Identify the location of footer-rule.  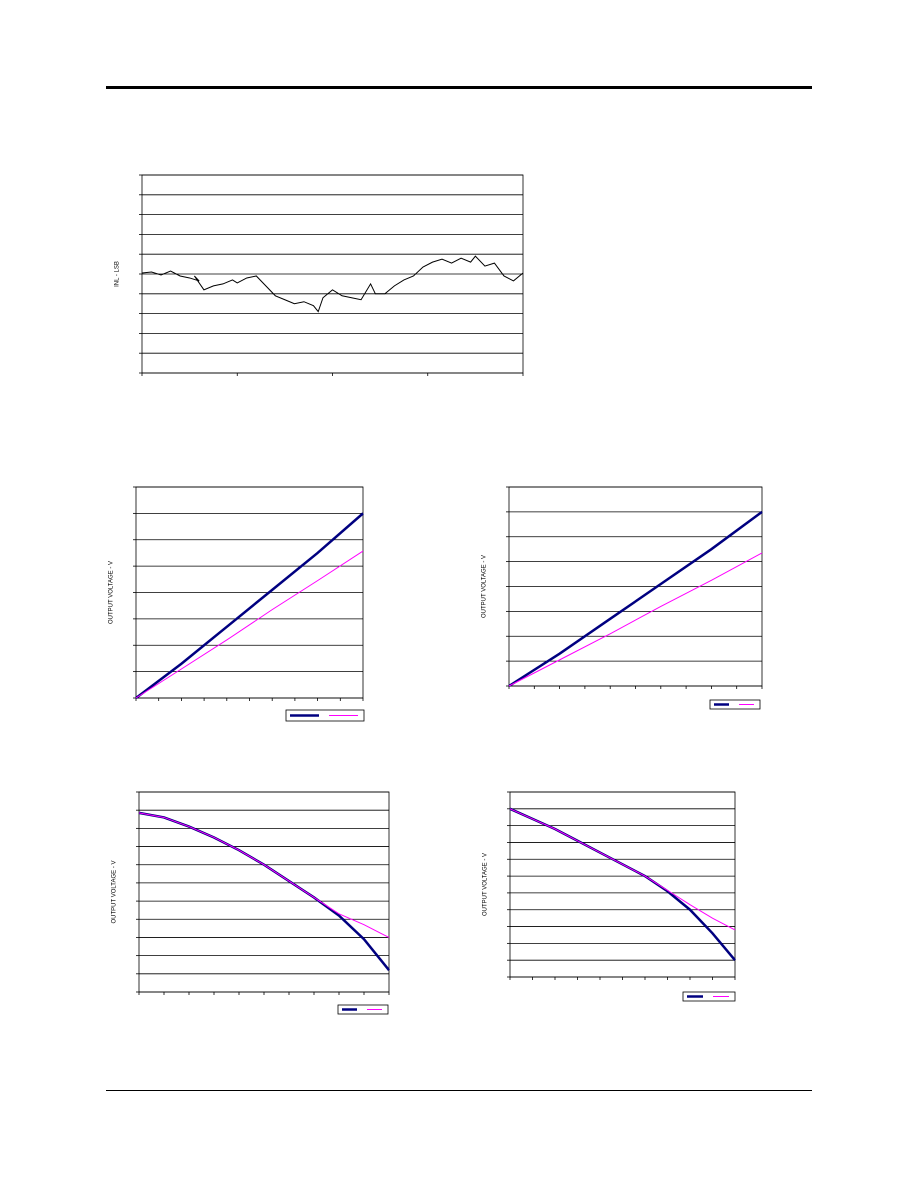
(459, 1090).